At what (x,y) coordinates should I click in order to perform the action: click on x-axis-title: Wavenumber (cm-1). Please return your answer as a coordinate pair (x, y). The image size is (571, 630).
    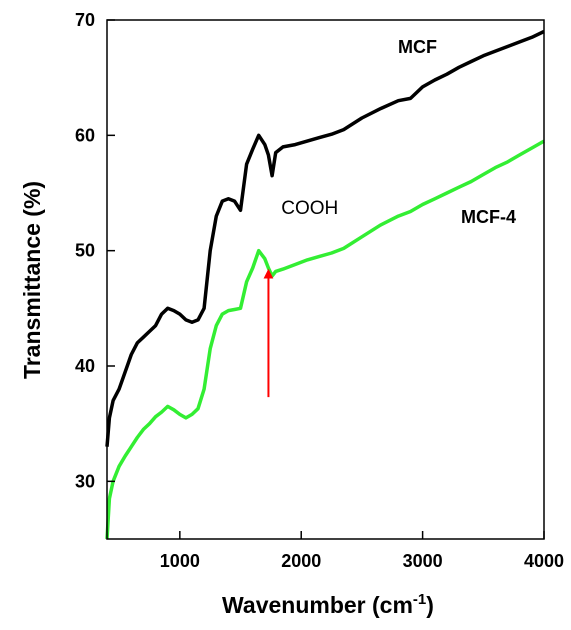
    Looking at the image, I should click on (328, 604).